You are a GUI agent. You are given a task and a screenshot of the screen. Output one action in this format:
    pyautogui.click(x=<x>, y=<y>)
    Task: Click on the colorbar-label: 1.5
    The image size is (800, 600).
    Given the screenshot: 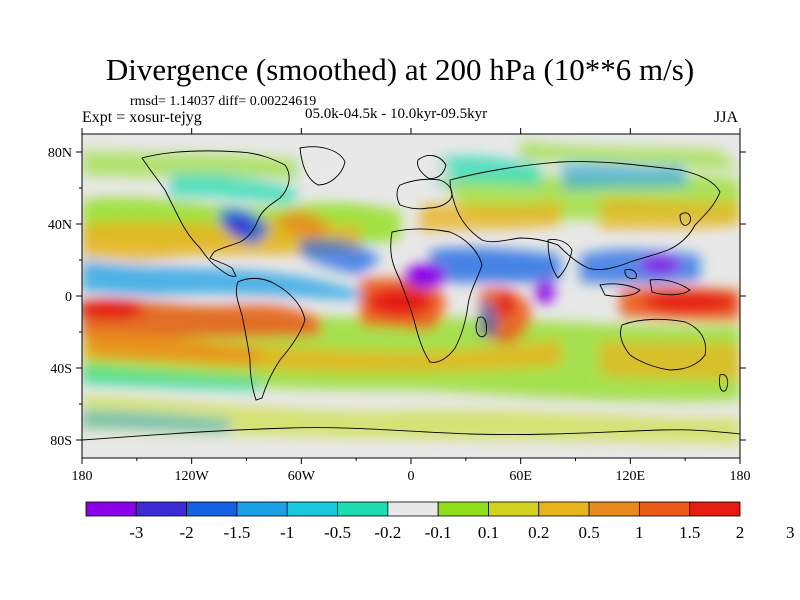 What is the action you would take?
    pyautogui.click(x=689, y=532)
    